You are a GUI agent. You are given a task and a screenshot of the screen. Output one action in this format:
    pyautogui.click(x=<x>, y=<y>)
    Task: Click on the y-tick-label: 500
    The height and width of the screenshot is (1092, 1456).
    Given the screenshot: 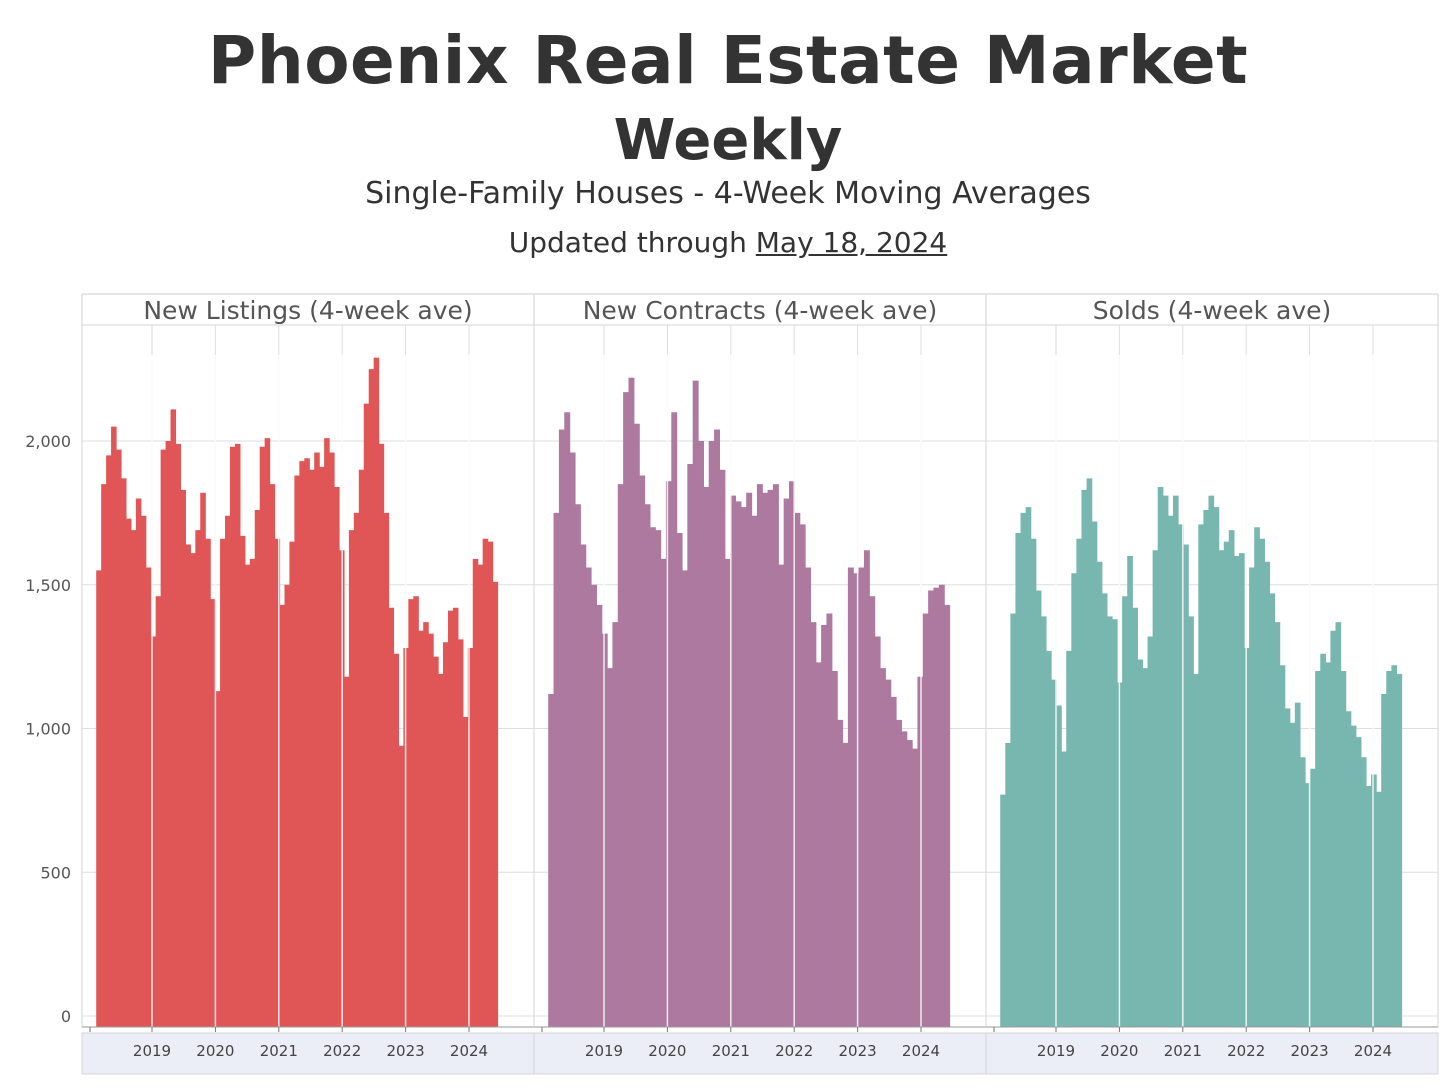 What is the action you would take?
    pyautogui.click(x=55, y=872)
    